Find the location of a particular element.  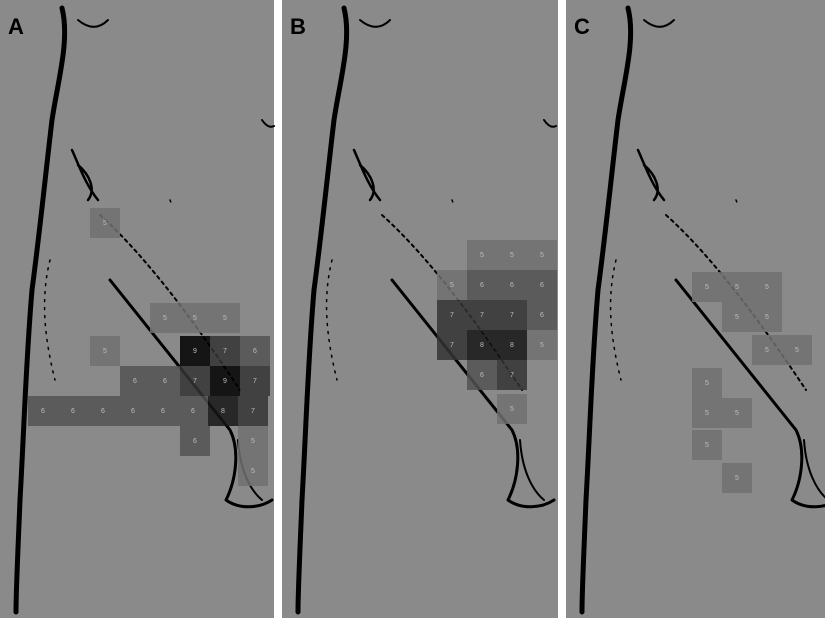

panel-label: B is located at coordinates (298, 26).